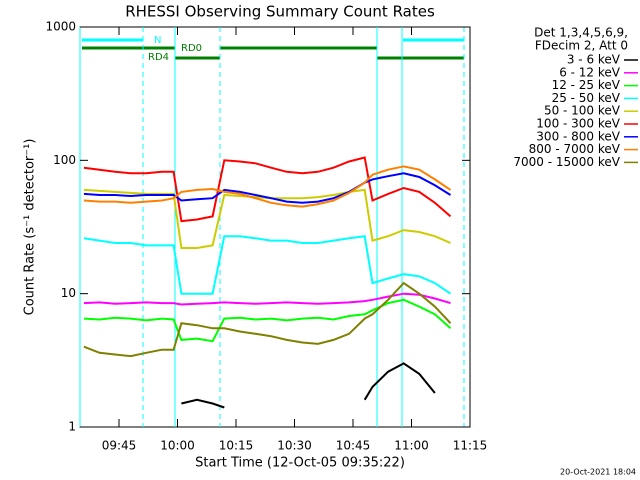 The image size is (640, 480). What do you see at coordinates (411, 446) in the screenshot?
I see `x-tick-label: 11:00` at bounding box center [411, 446].